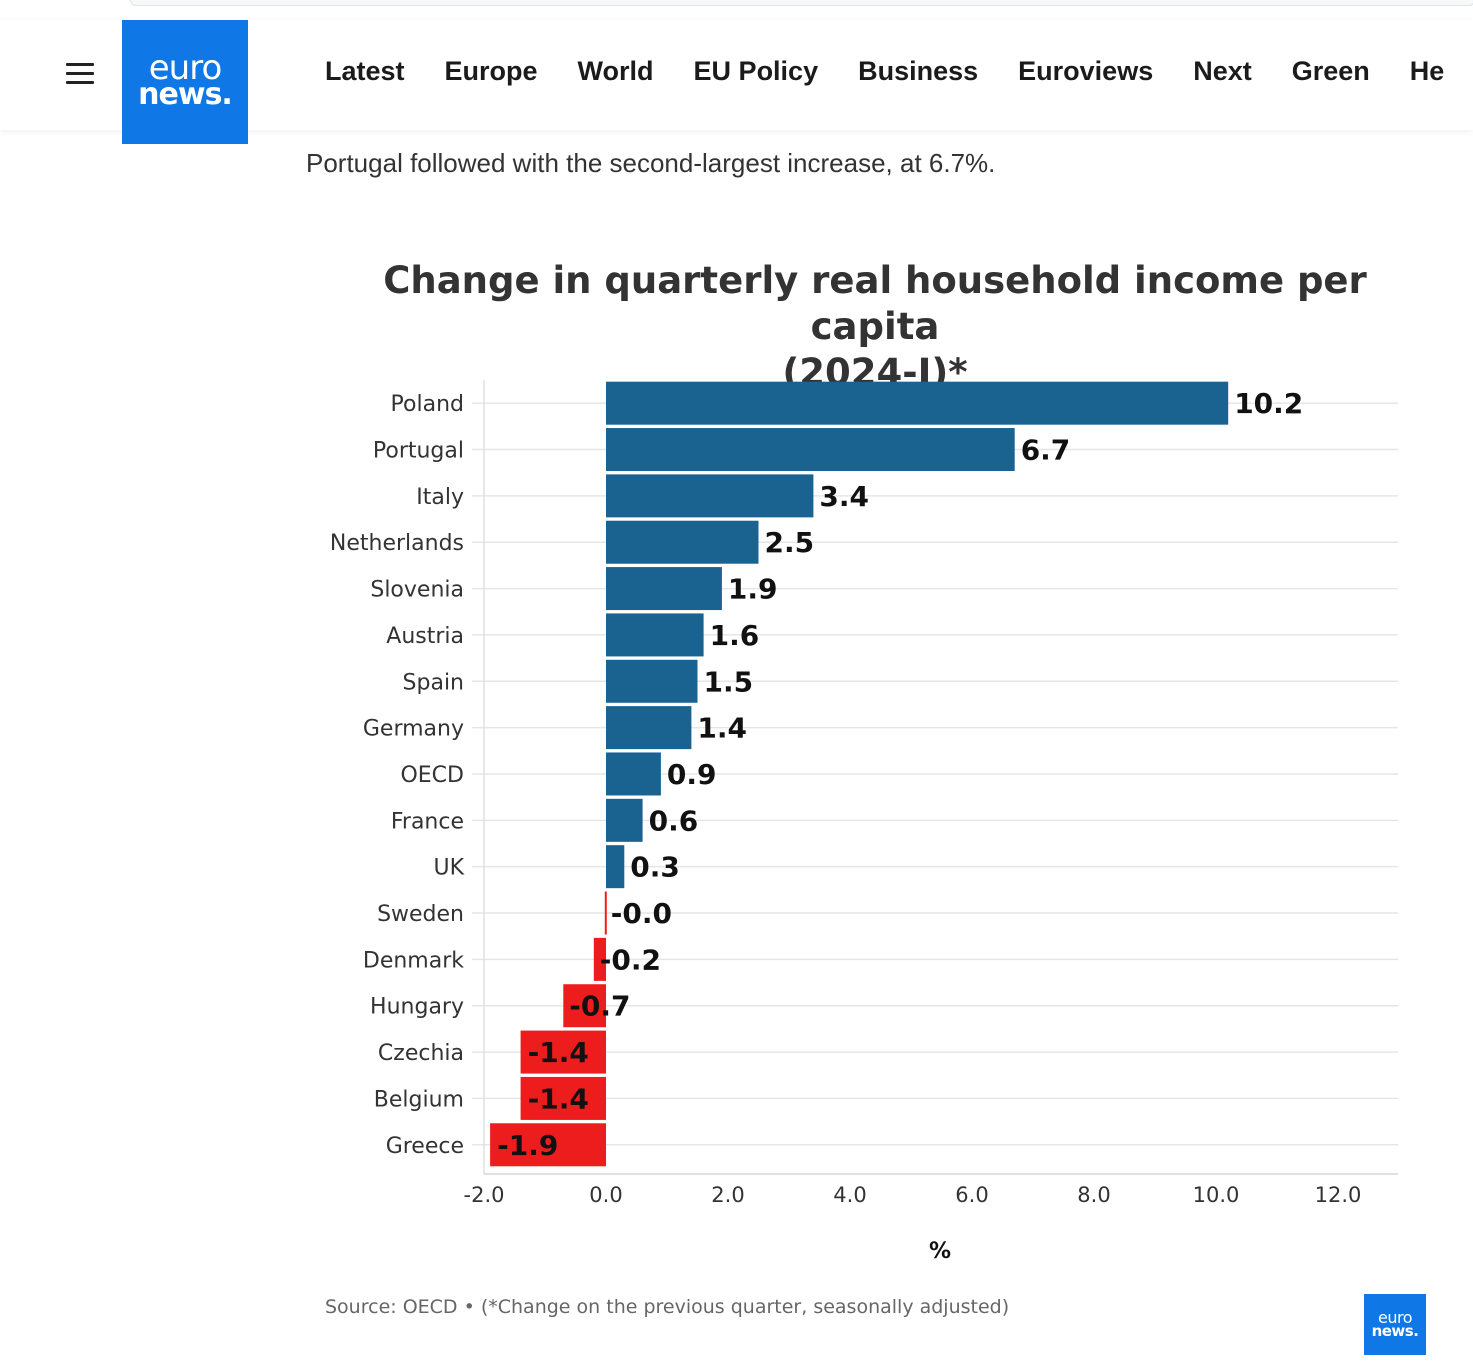 The height and width of the screenshot is (1369, 1473). Describe the element at coordinates (413, 729) in the screenshot. I see `category-label: Germany` at that location.